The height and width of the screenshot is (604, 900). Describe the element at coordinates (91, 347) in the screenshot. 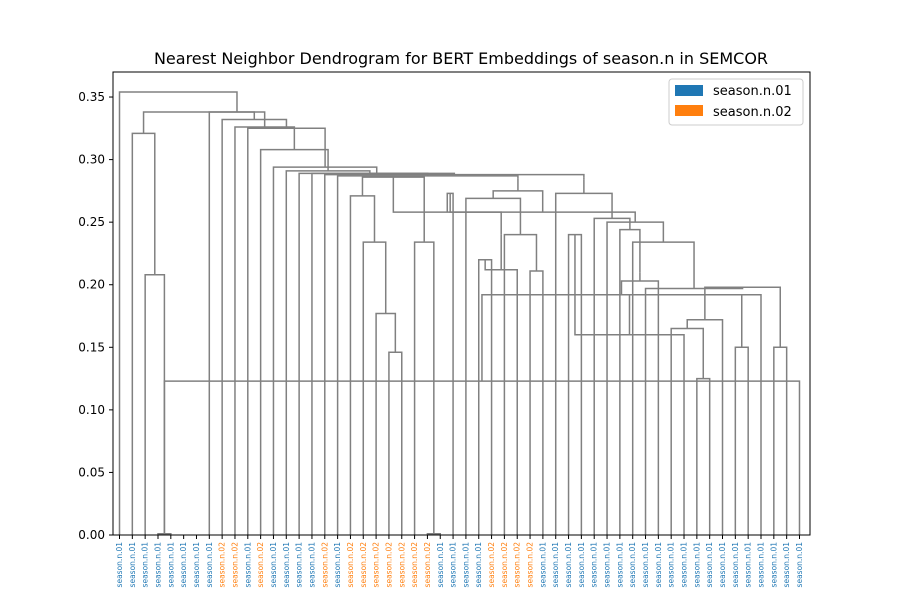

I see `y-tick-label: 0.15` at that location.